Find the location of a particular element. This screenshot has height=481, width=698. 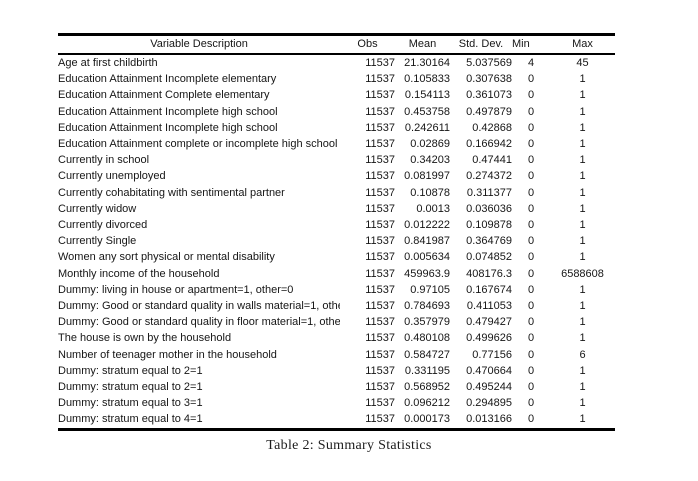

cell-mean: 0.242611 is located at coordinates (427, 127).